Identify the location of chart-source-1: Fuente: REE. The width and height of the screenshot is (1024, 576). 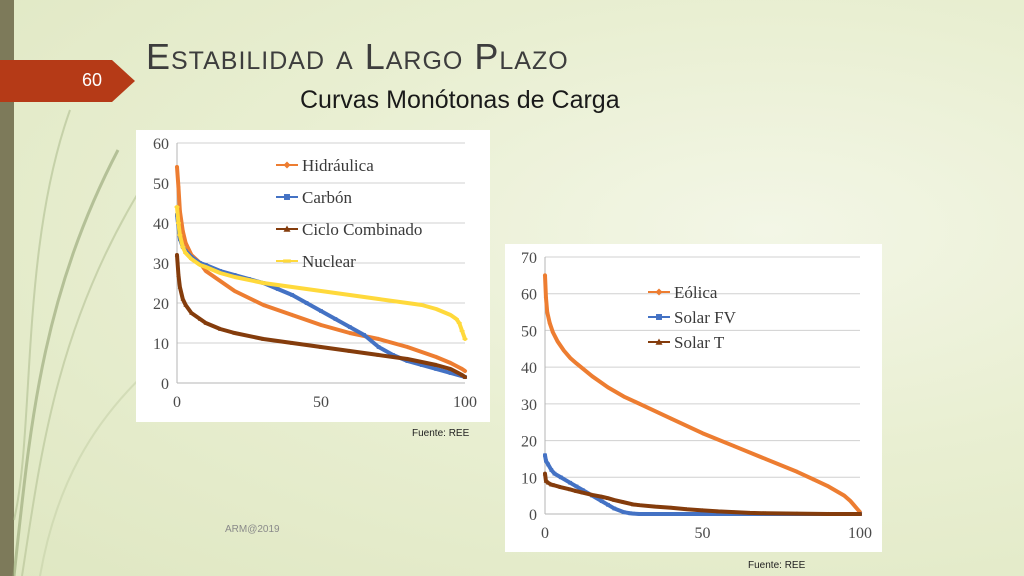
(441, 433).